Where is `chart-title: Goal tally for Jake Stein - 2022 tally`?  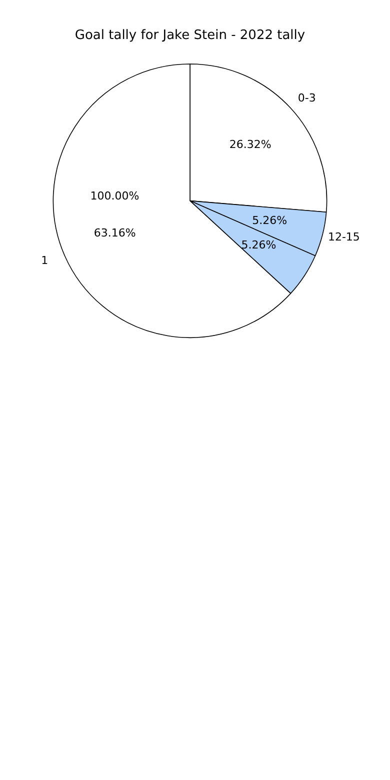
chart-title: Goal tally for Jake Stein - 2022 tally is located at coordinates (190, 36).